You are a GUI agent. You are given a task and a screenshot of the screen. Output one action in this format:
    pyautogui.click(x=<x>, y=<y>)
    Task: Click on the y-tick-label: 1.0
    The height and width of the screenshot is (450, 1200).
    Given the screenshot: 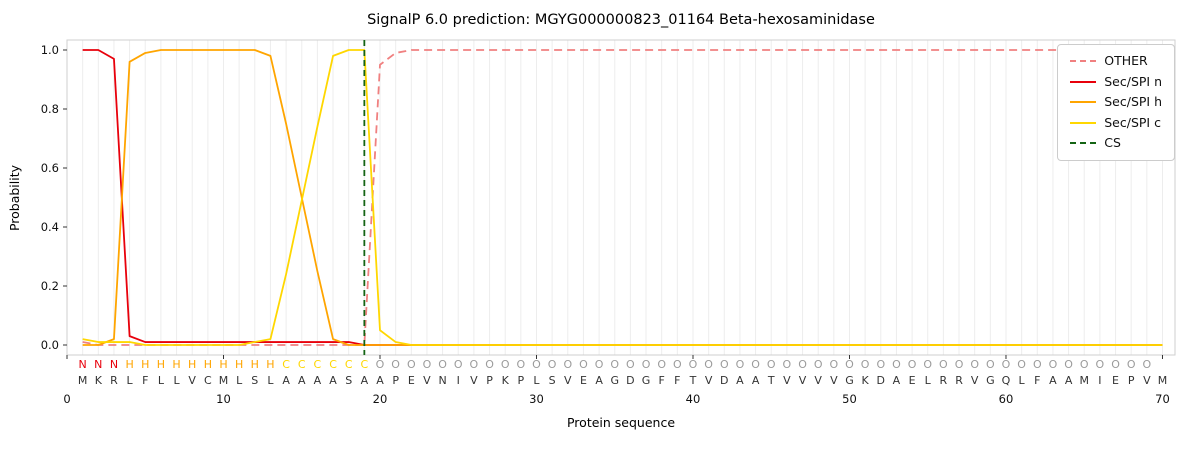 What is the action you would take?
    pyautogui.click(x=50, y=50)
    